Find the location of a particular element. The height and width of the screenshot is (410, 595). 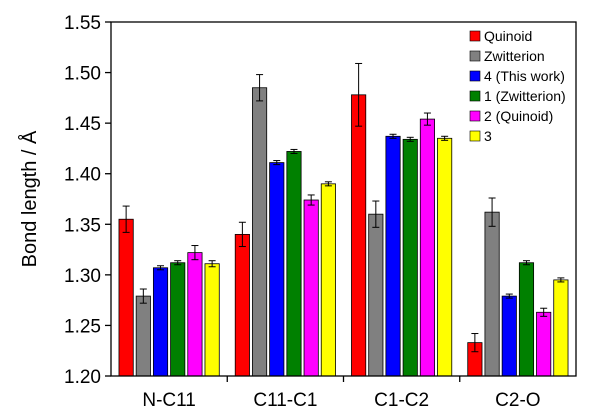

legend-item: Quinoid is located at coordinates (500, 36).